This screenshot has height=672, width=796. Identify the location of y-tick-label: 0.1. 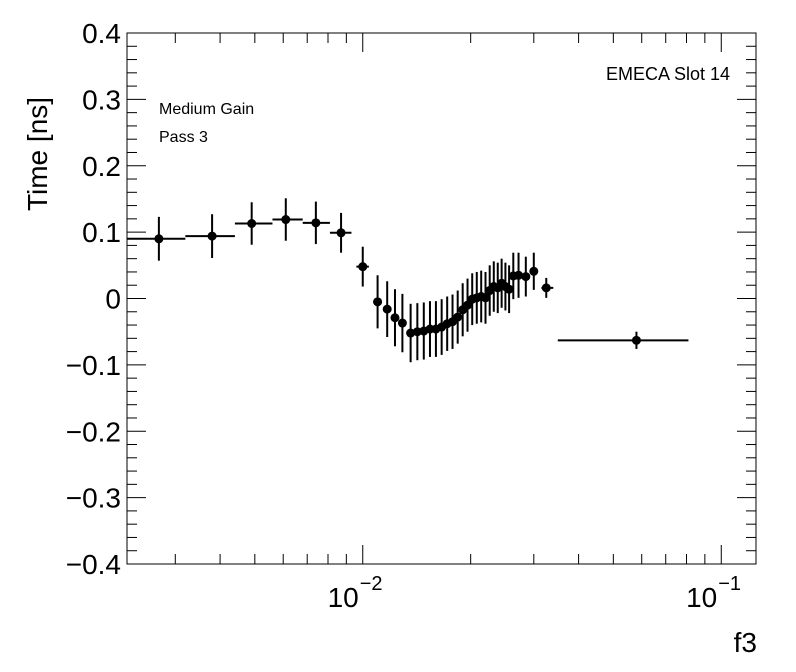
(101, 232).